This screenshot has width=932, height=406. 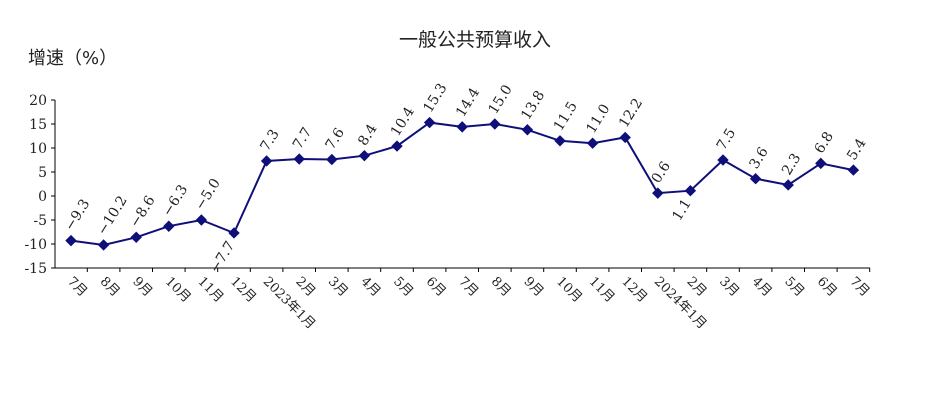 What do you see at coordinates (367, 134) in the screenshot?
I see `data-label: 8.4` at bounding box center [367, 134].